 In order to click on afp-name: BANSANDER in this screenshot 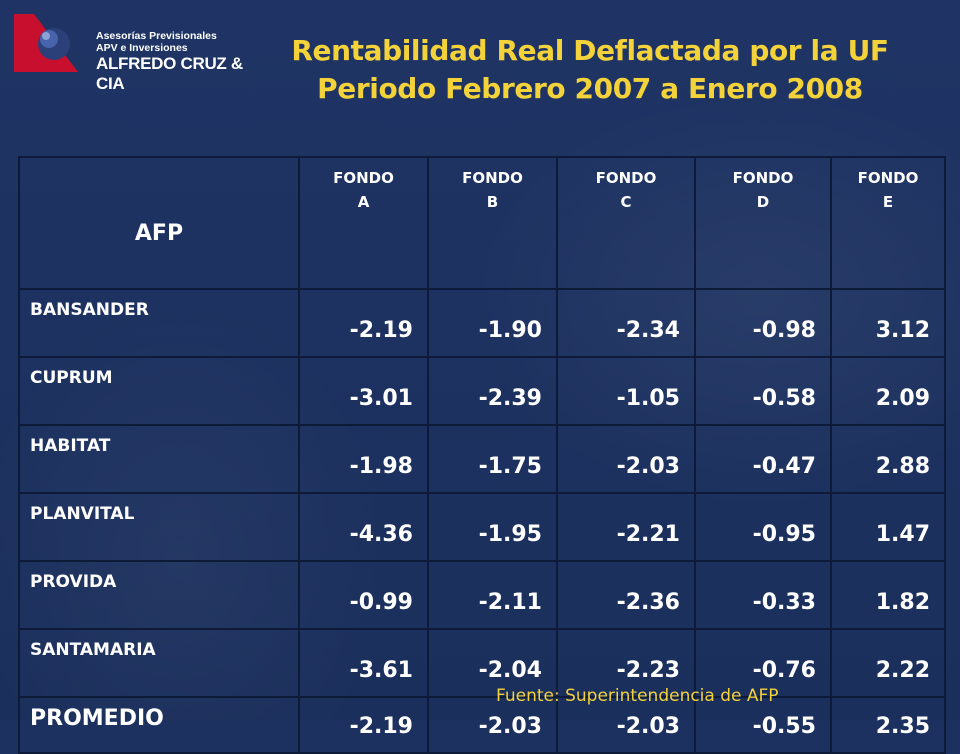, I will do `click(159, 323)`.